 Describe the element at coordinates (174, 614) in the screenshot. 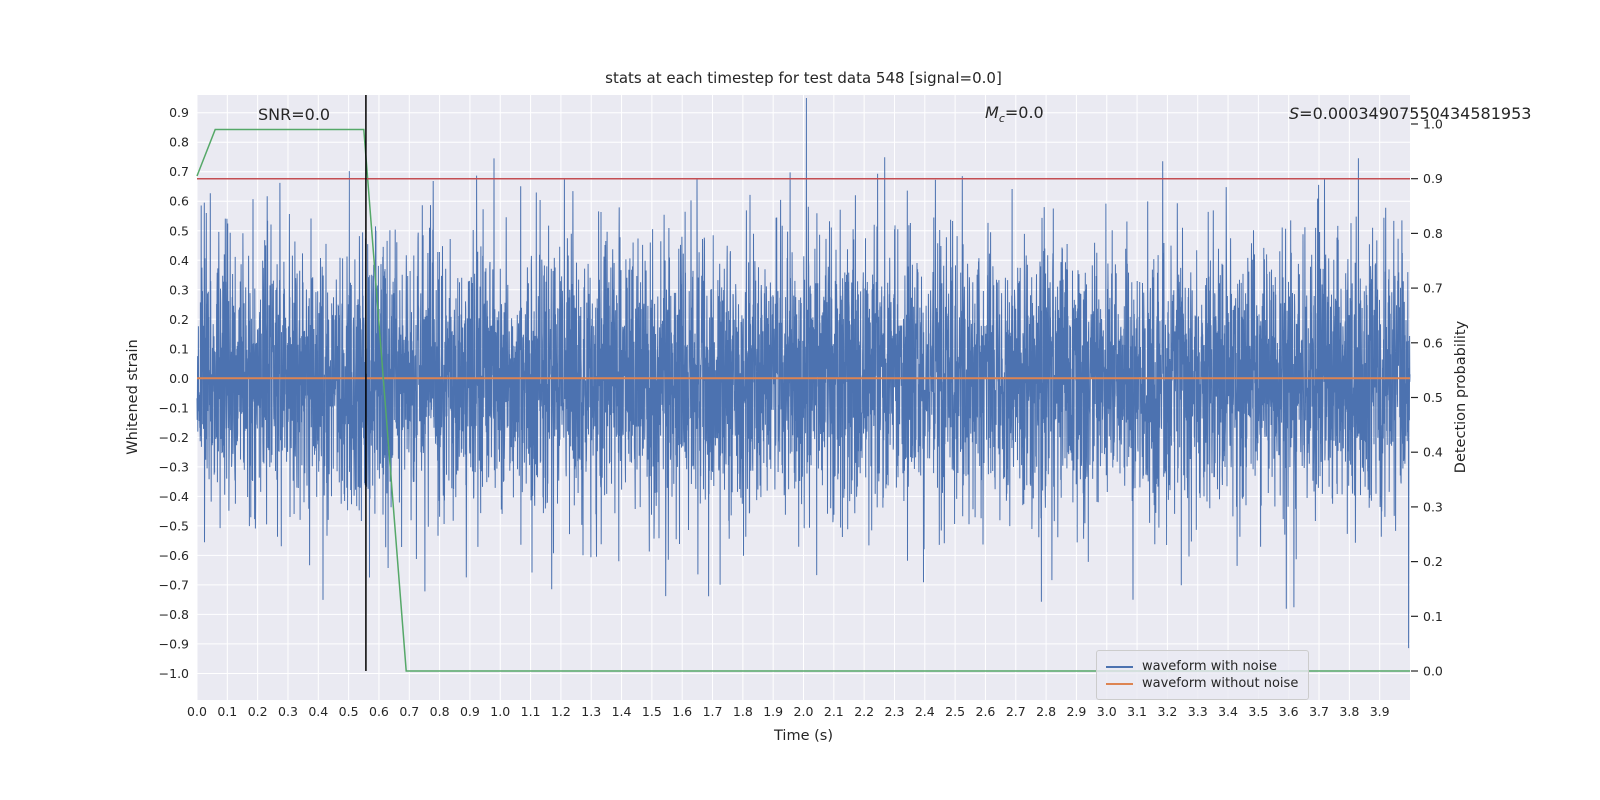

I see `y-tick-label-left: −0.8` at that location.